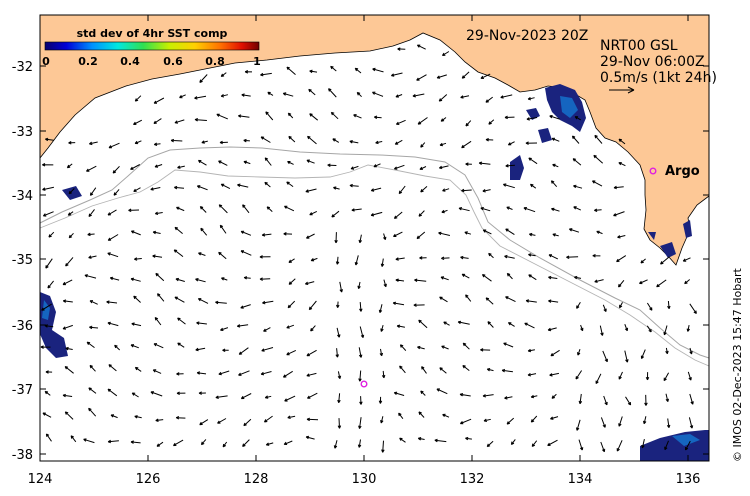  Describe the element at coordinates (658, 78) in the screenshot. I see `scale-label: 0.5m/s (1kt 24h)` at that location.